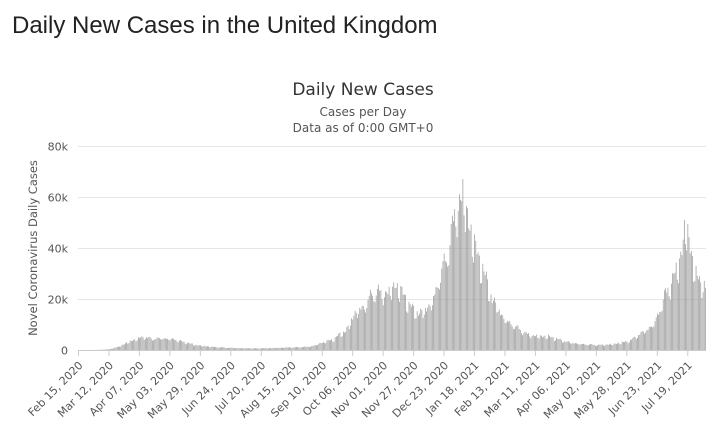  What do you see at coordinates (363, 90) in the screenshot?
I see `chart-title: Daily New Cases` at bounding box center [363, 90].